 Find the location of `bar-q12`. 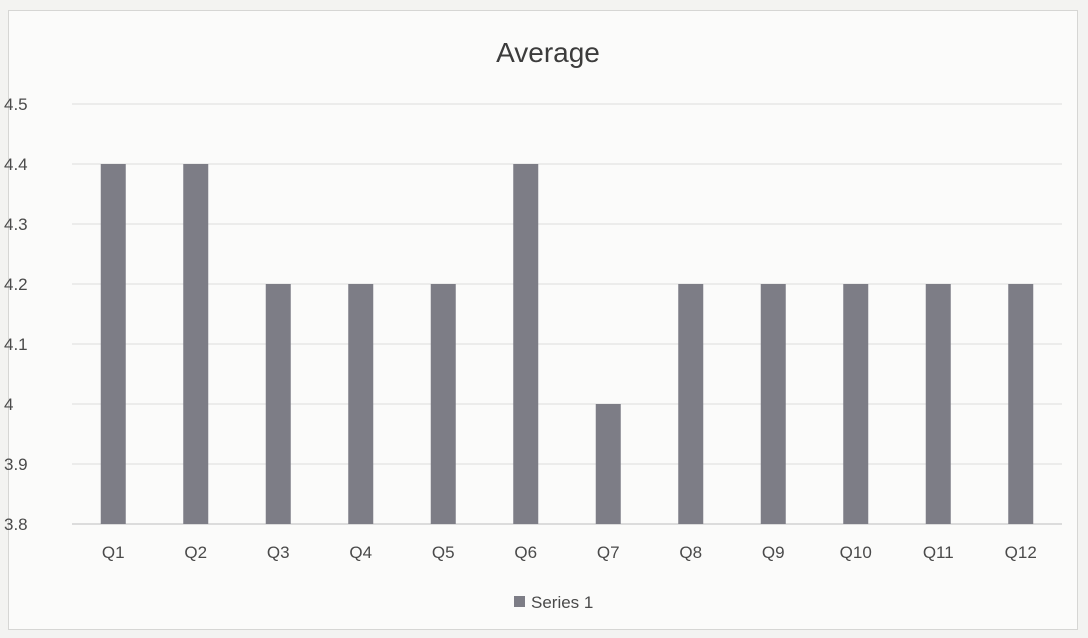

bar-q12 is located at coordinates (1021, 404).